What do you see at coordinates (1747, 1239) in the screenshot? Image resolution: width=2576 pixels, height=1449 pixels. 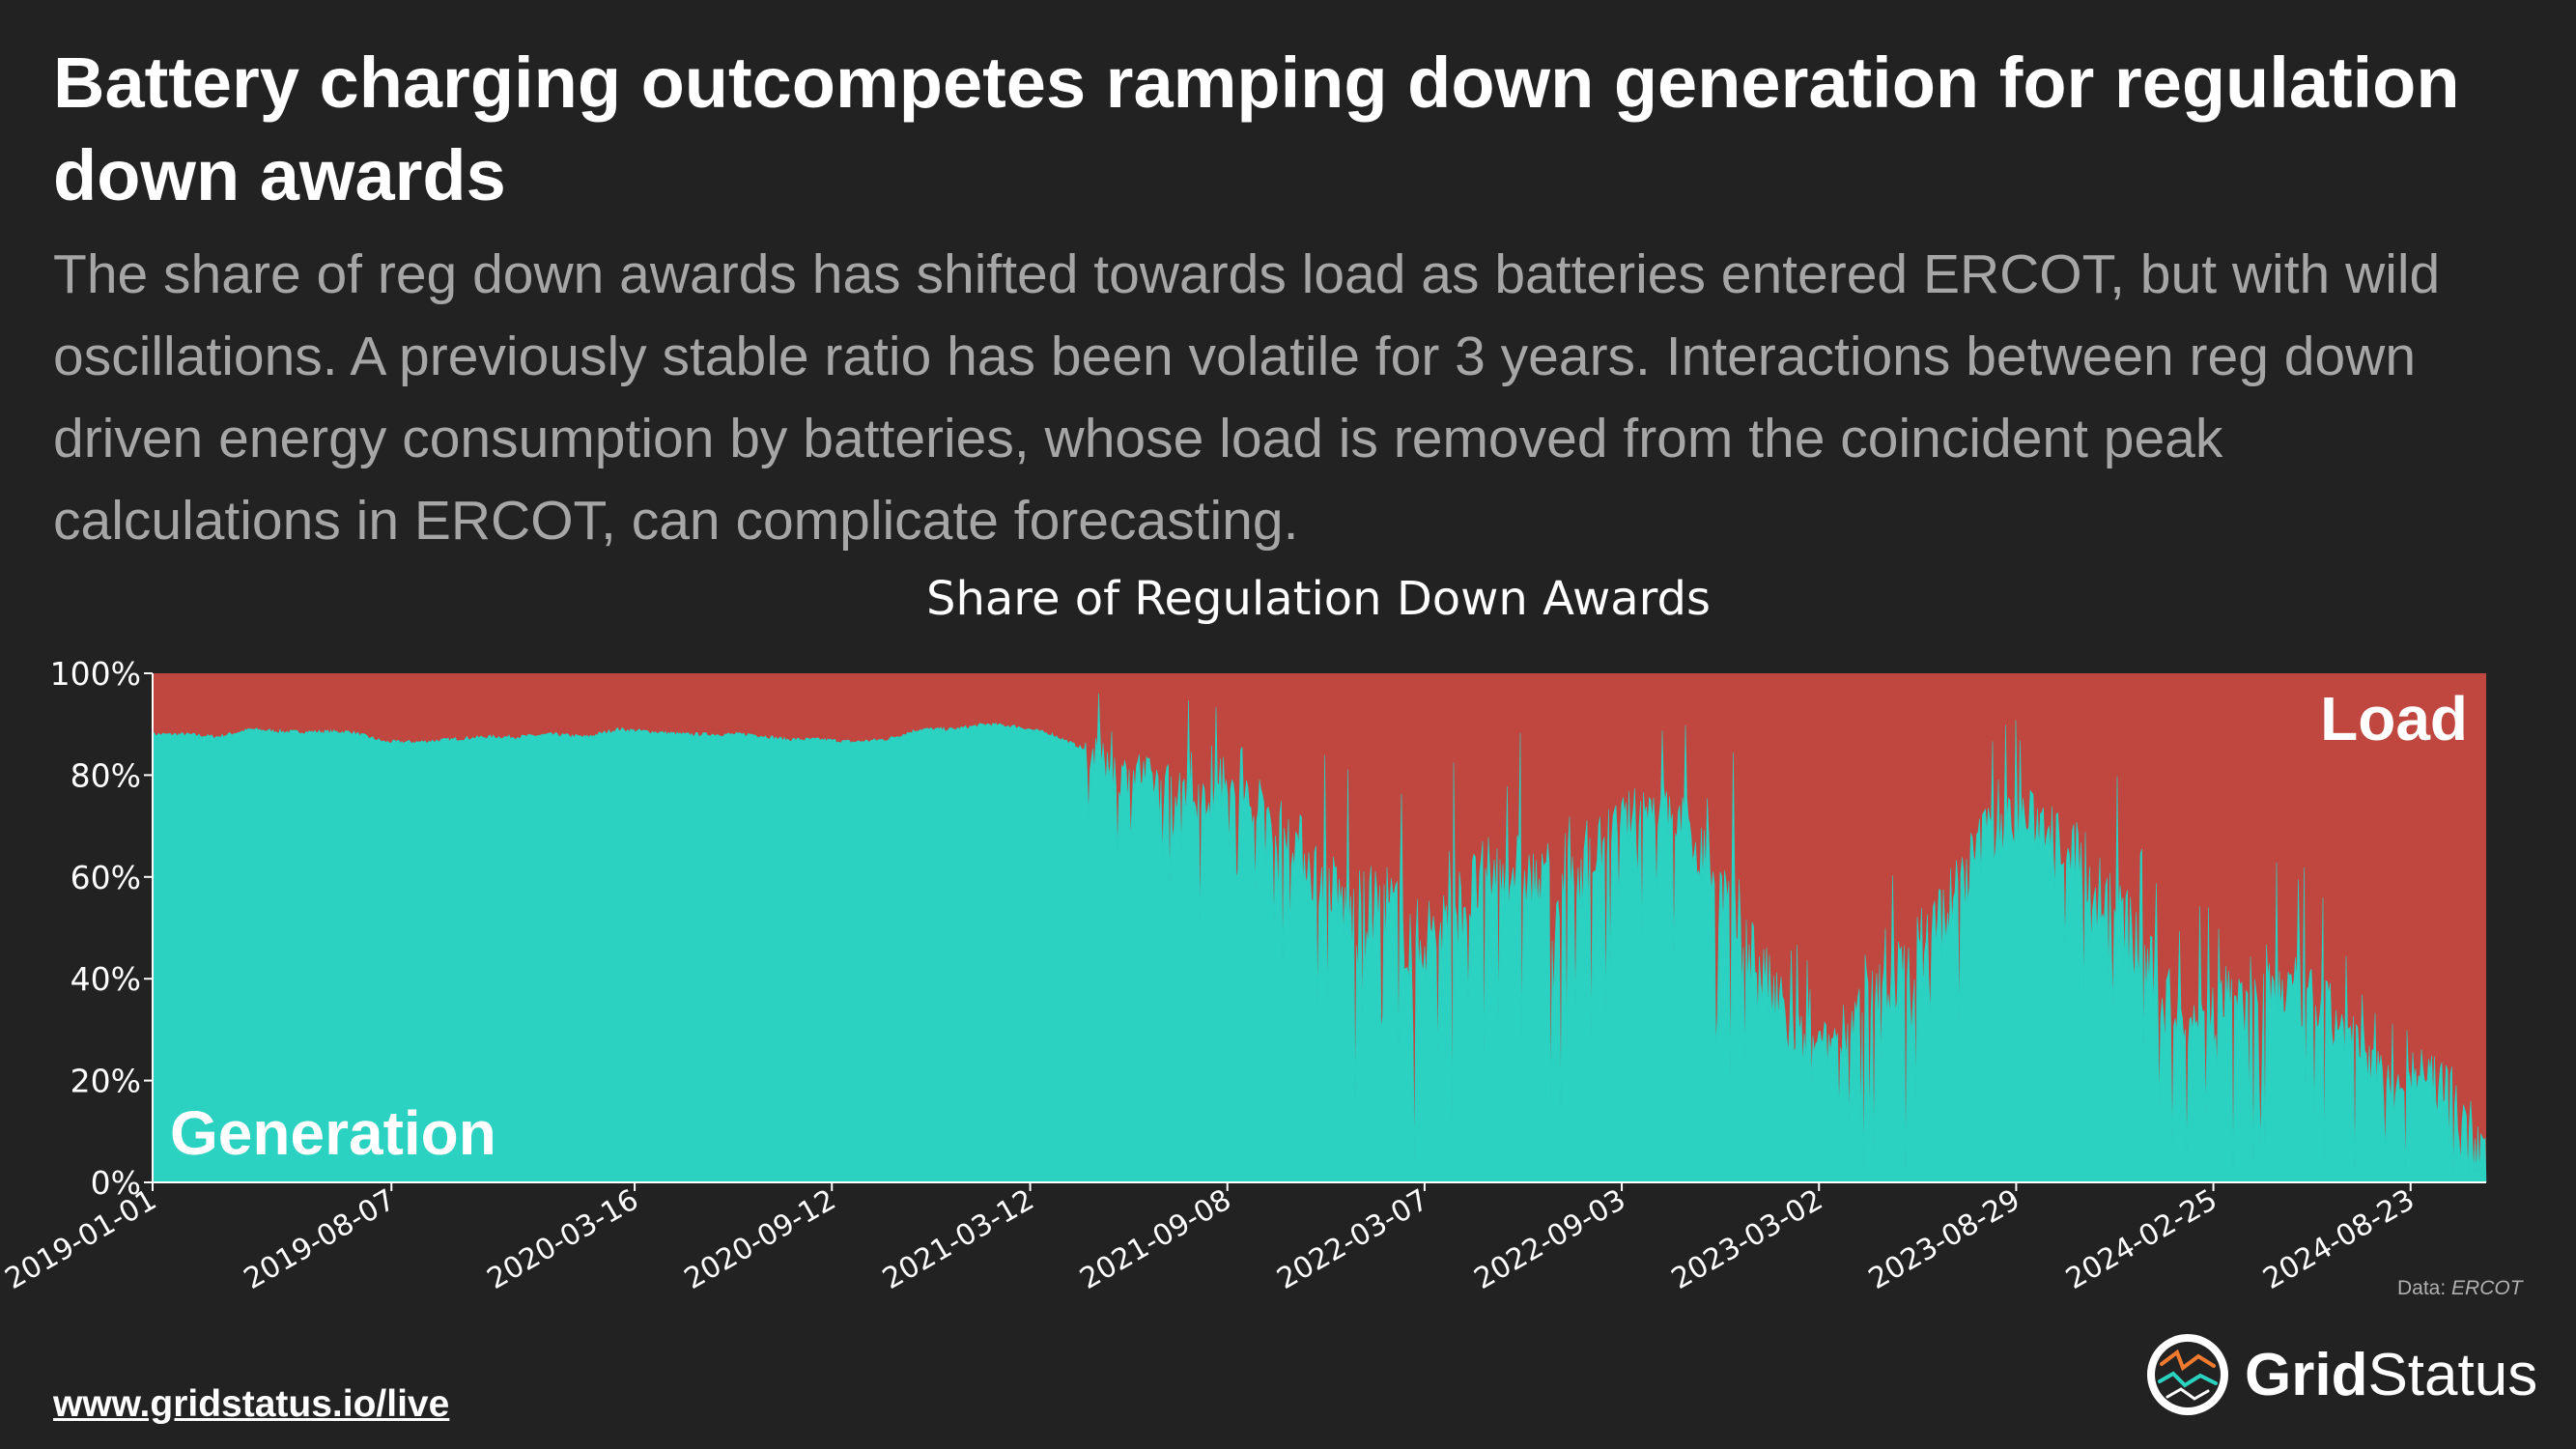 I see `x-tick-label: 2023-03-02` at bounding box center [1747, 1239].